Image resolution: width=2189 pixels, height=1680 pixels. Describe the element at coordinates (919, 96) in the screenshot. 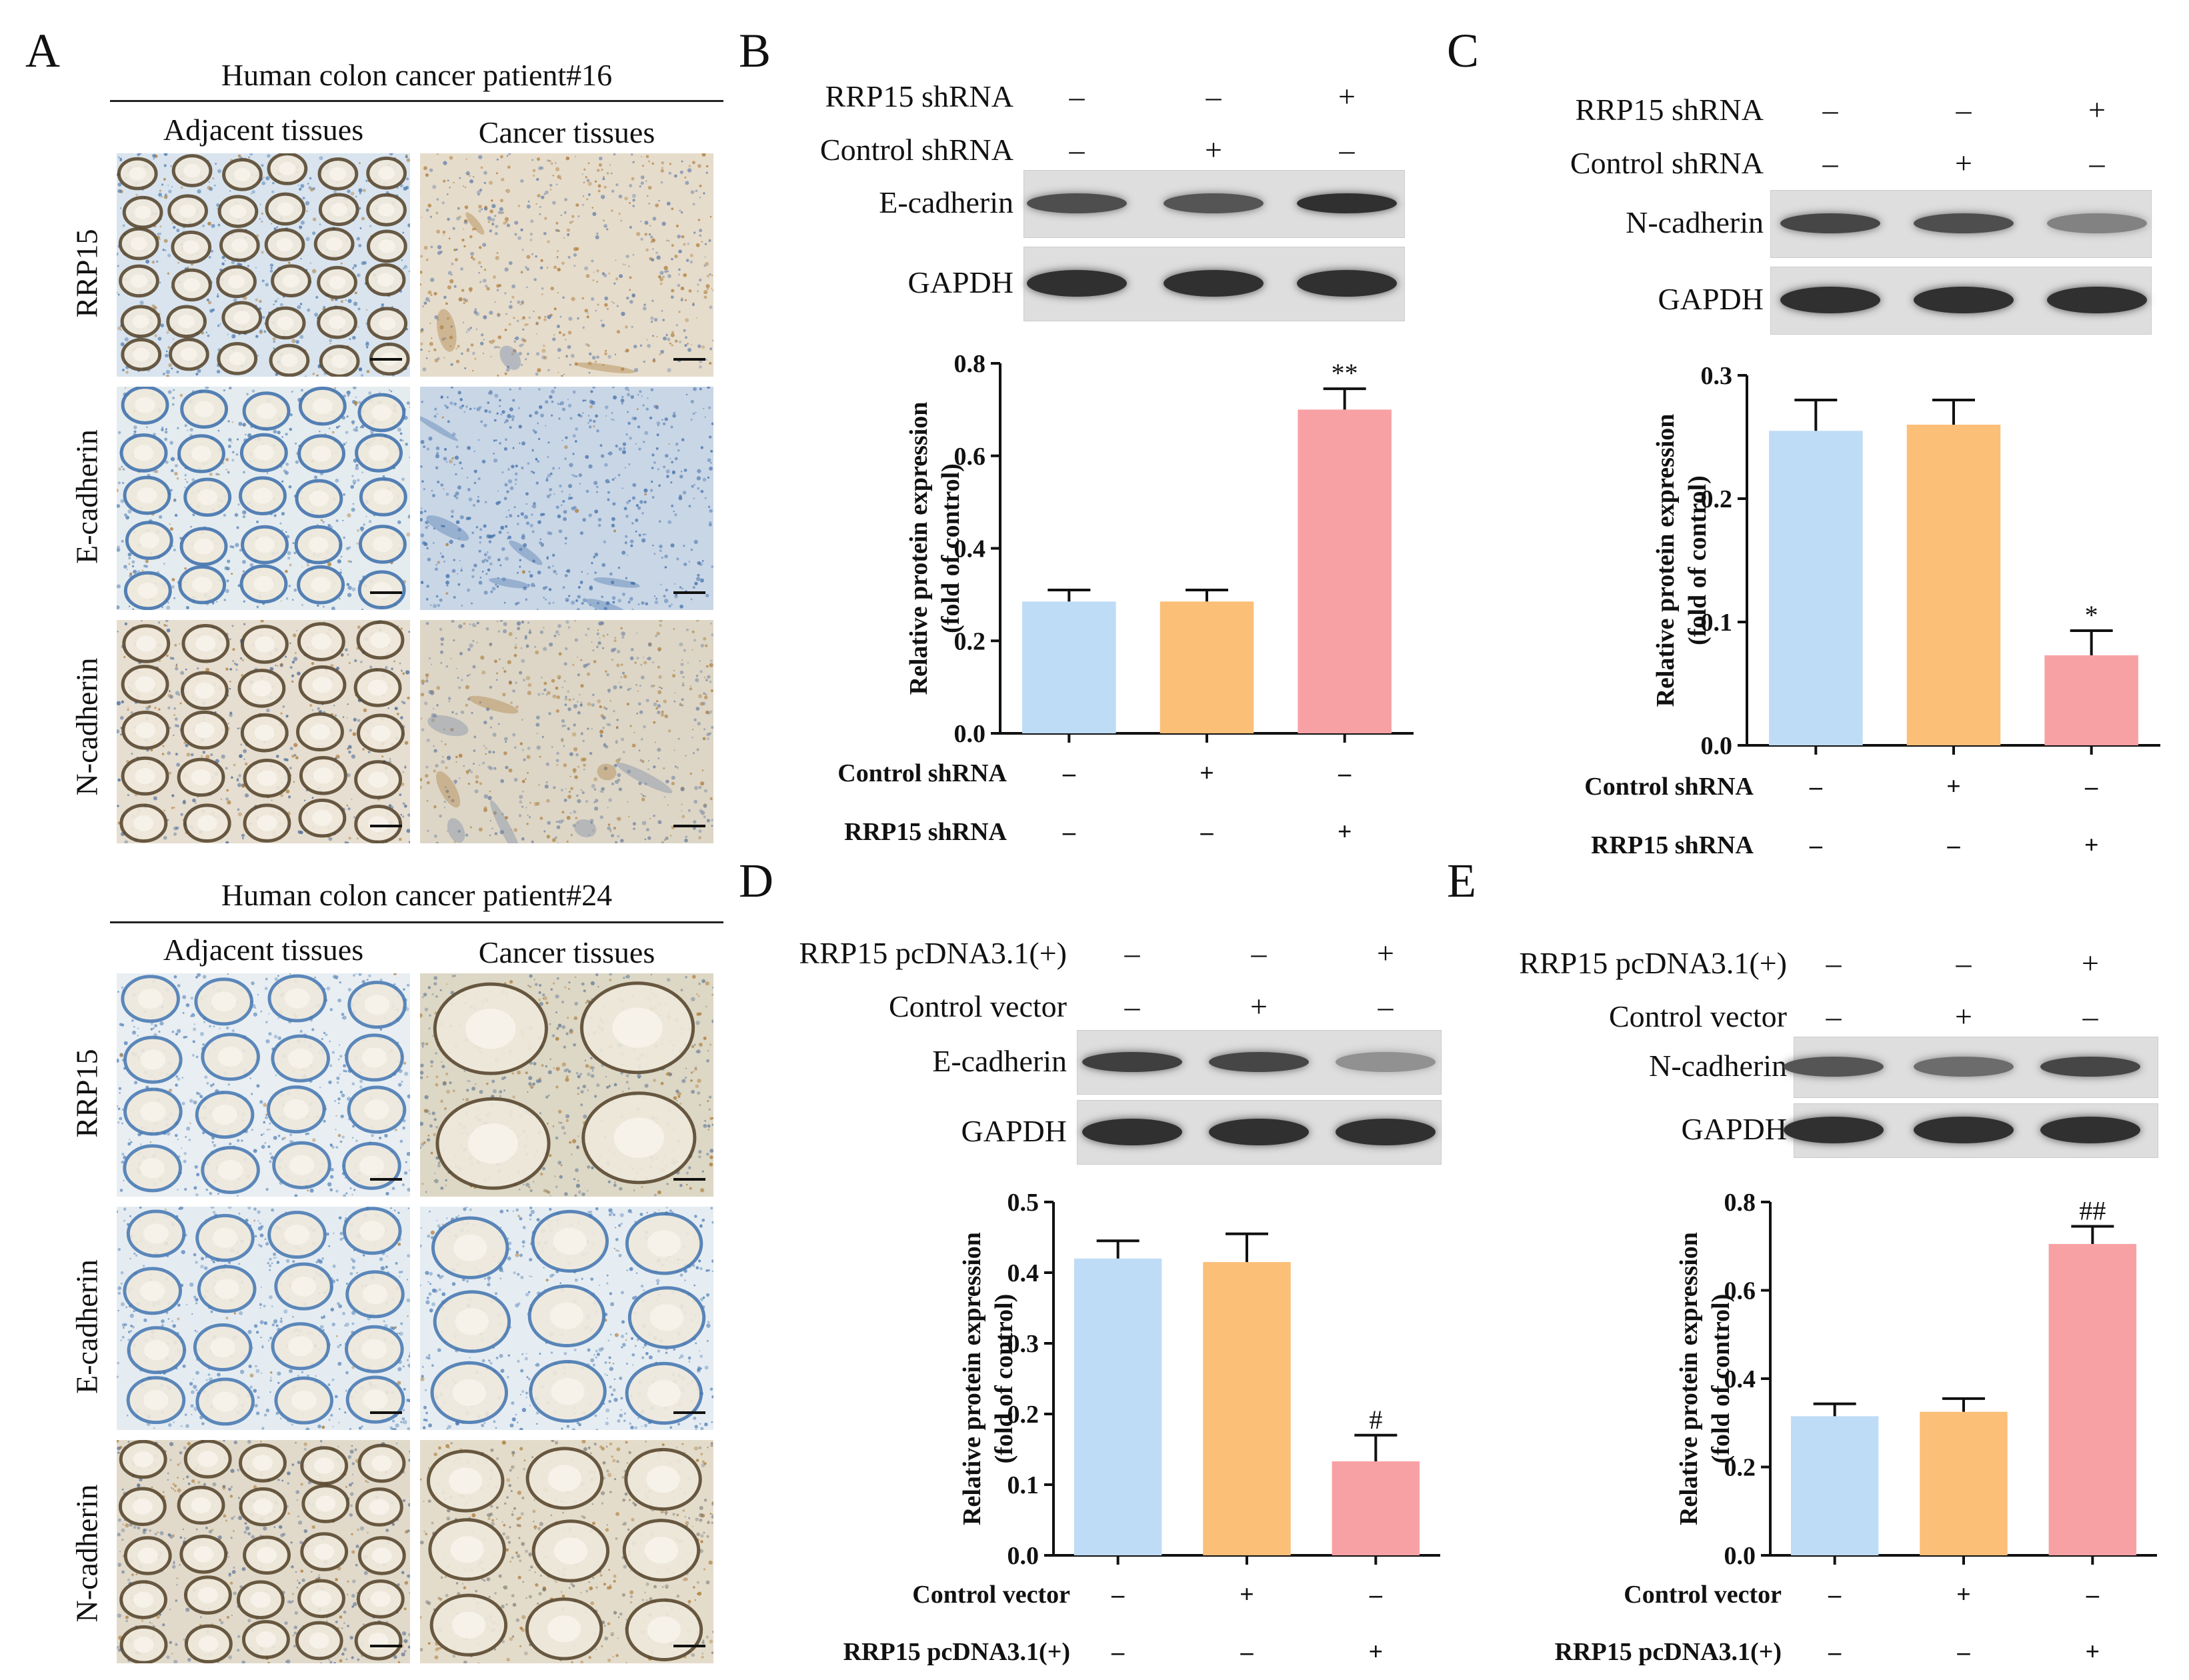

I see `blot-b-cond-1: RRP15 shRNA` at that location.